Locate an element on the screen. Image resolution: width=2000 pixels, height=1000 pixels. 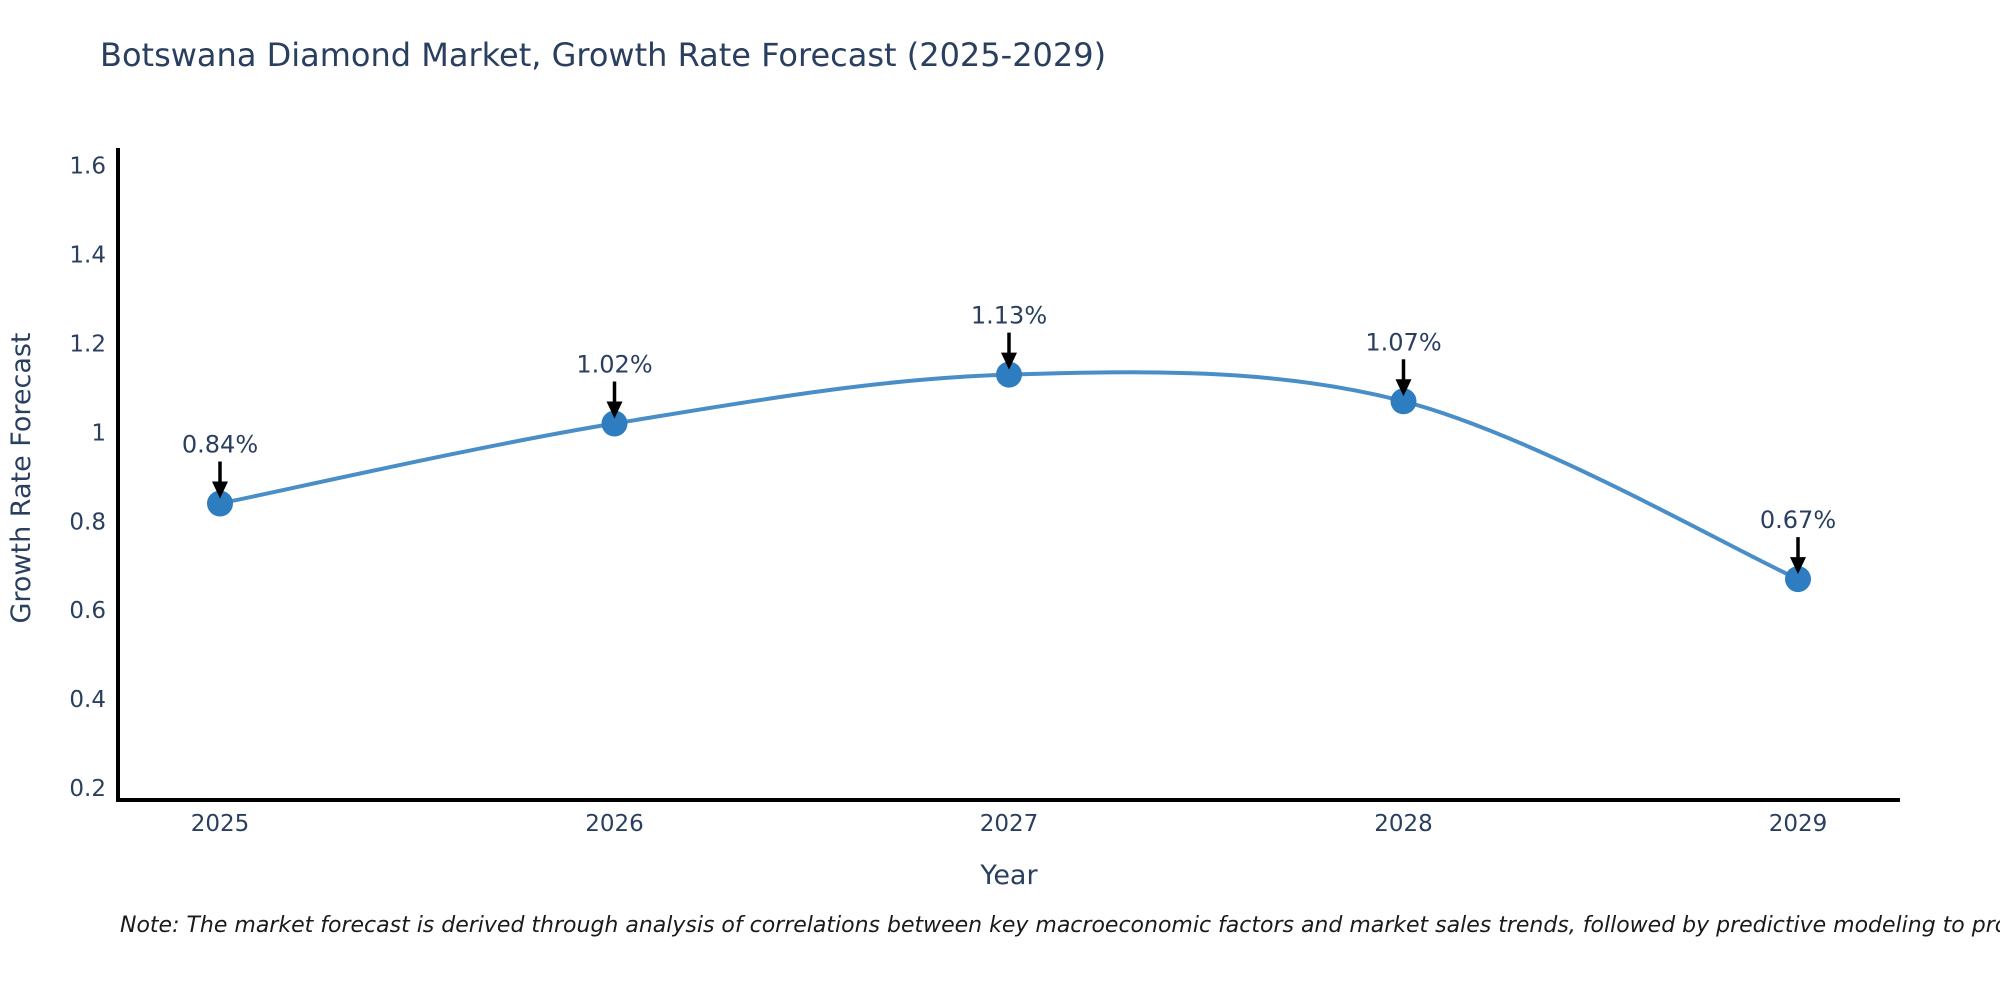
y-axis-tick-labels: 0.2 0.4 0.6 0.8 1 1.2 1.4 1.6 is located at coordinates (87, 478).